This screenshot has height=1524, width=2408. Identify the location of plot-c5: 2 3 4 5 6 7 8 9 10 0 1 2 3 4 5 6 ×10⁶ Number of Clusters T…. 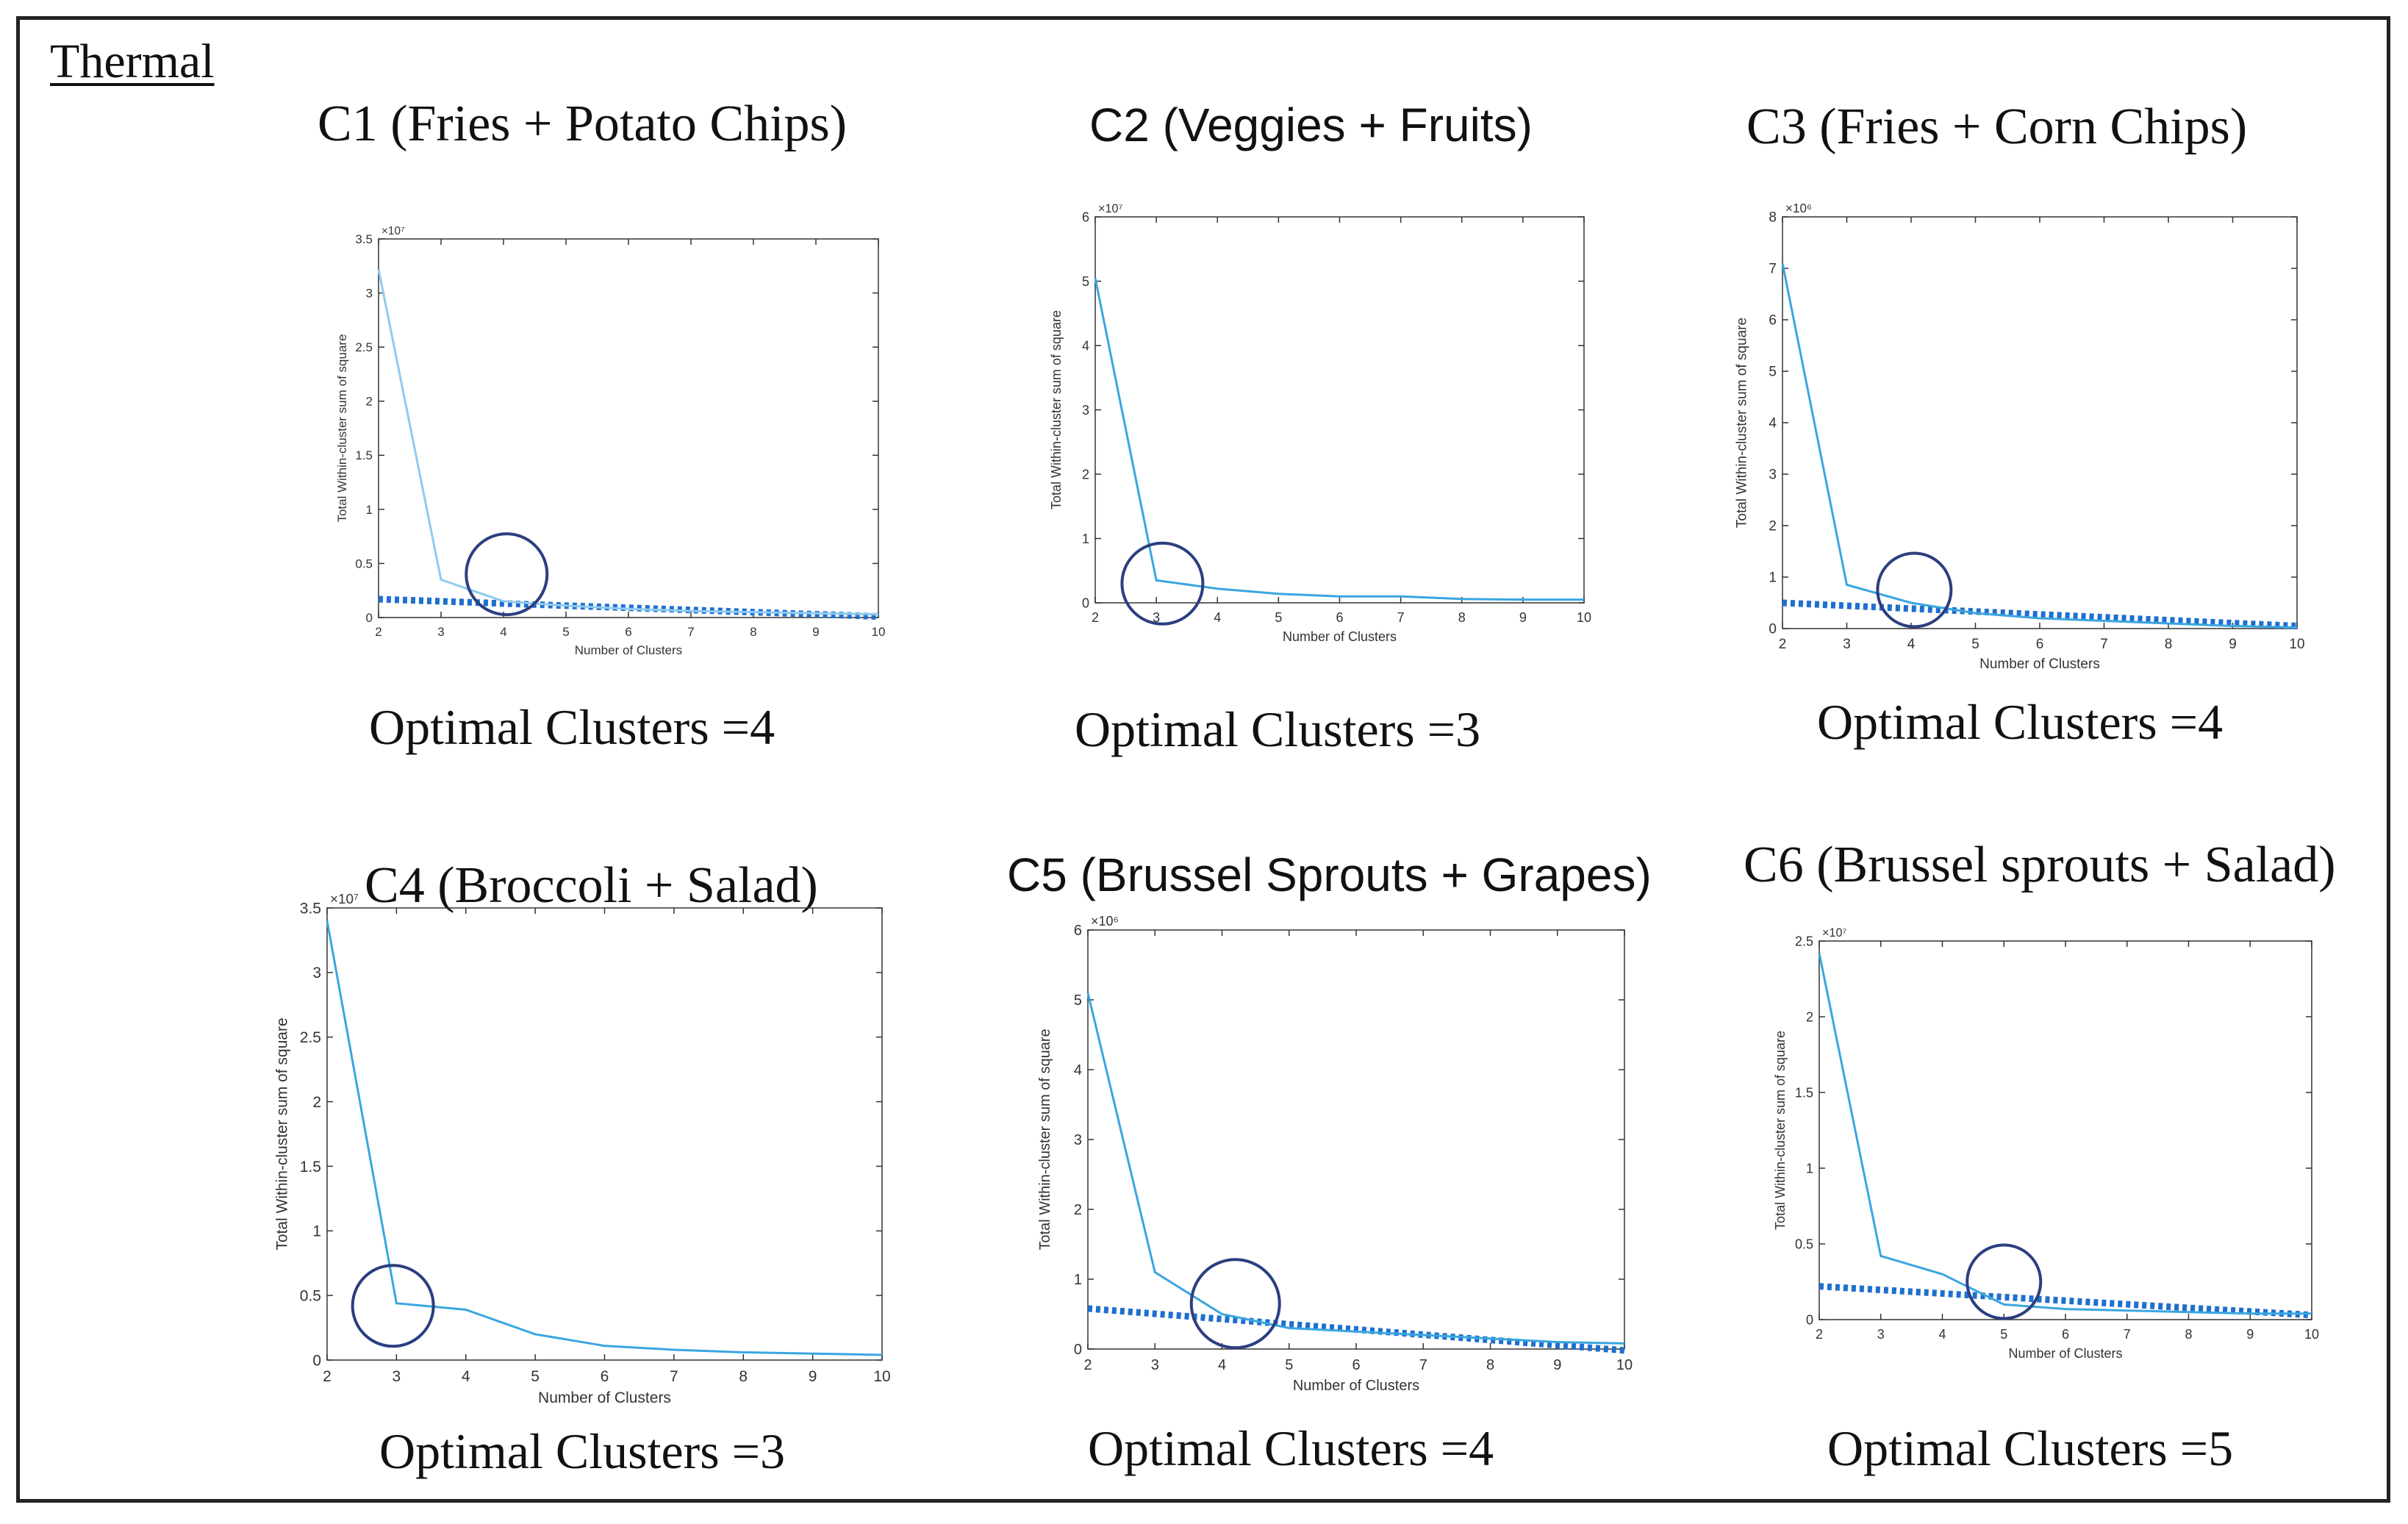
(1335, 1154).